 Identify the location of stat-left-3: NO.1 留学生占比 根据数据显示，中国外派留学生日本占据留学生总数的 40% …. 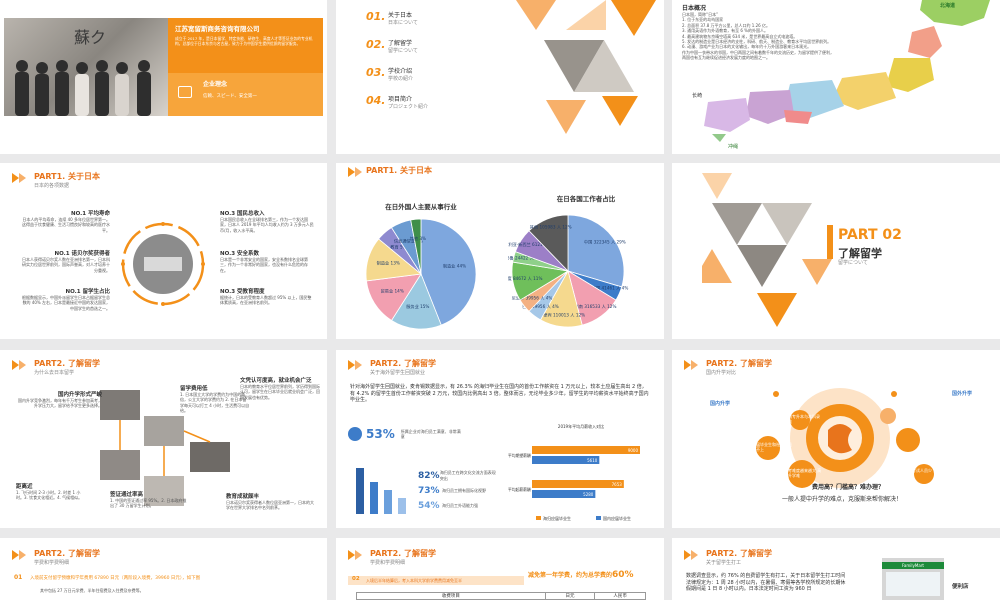
(65, 299).